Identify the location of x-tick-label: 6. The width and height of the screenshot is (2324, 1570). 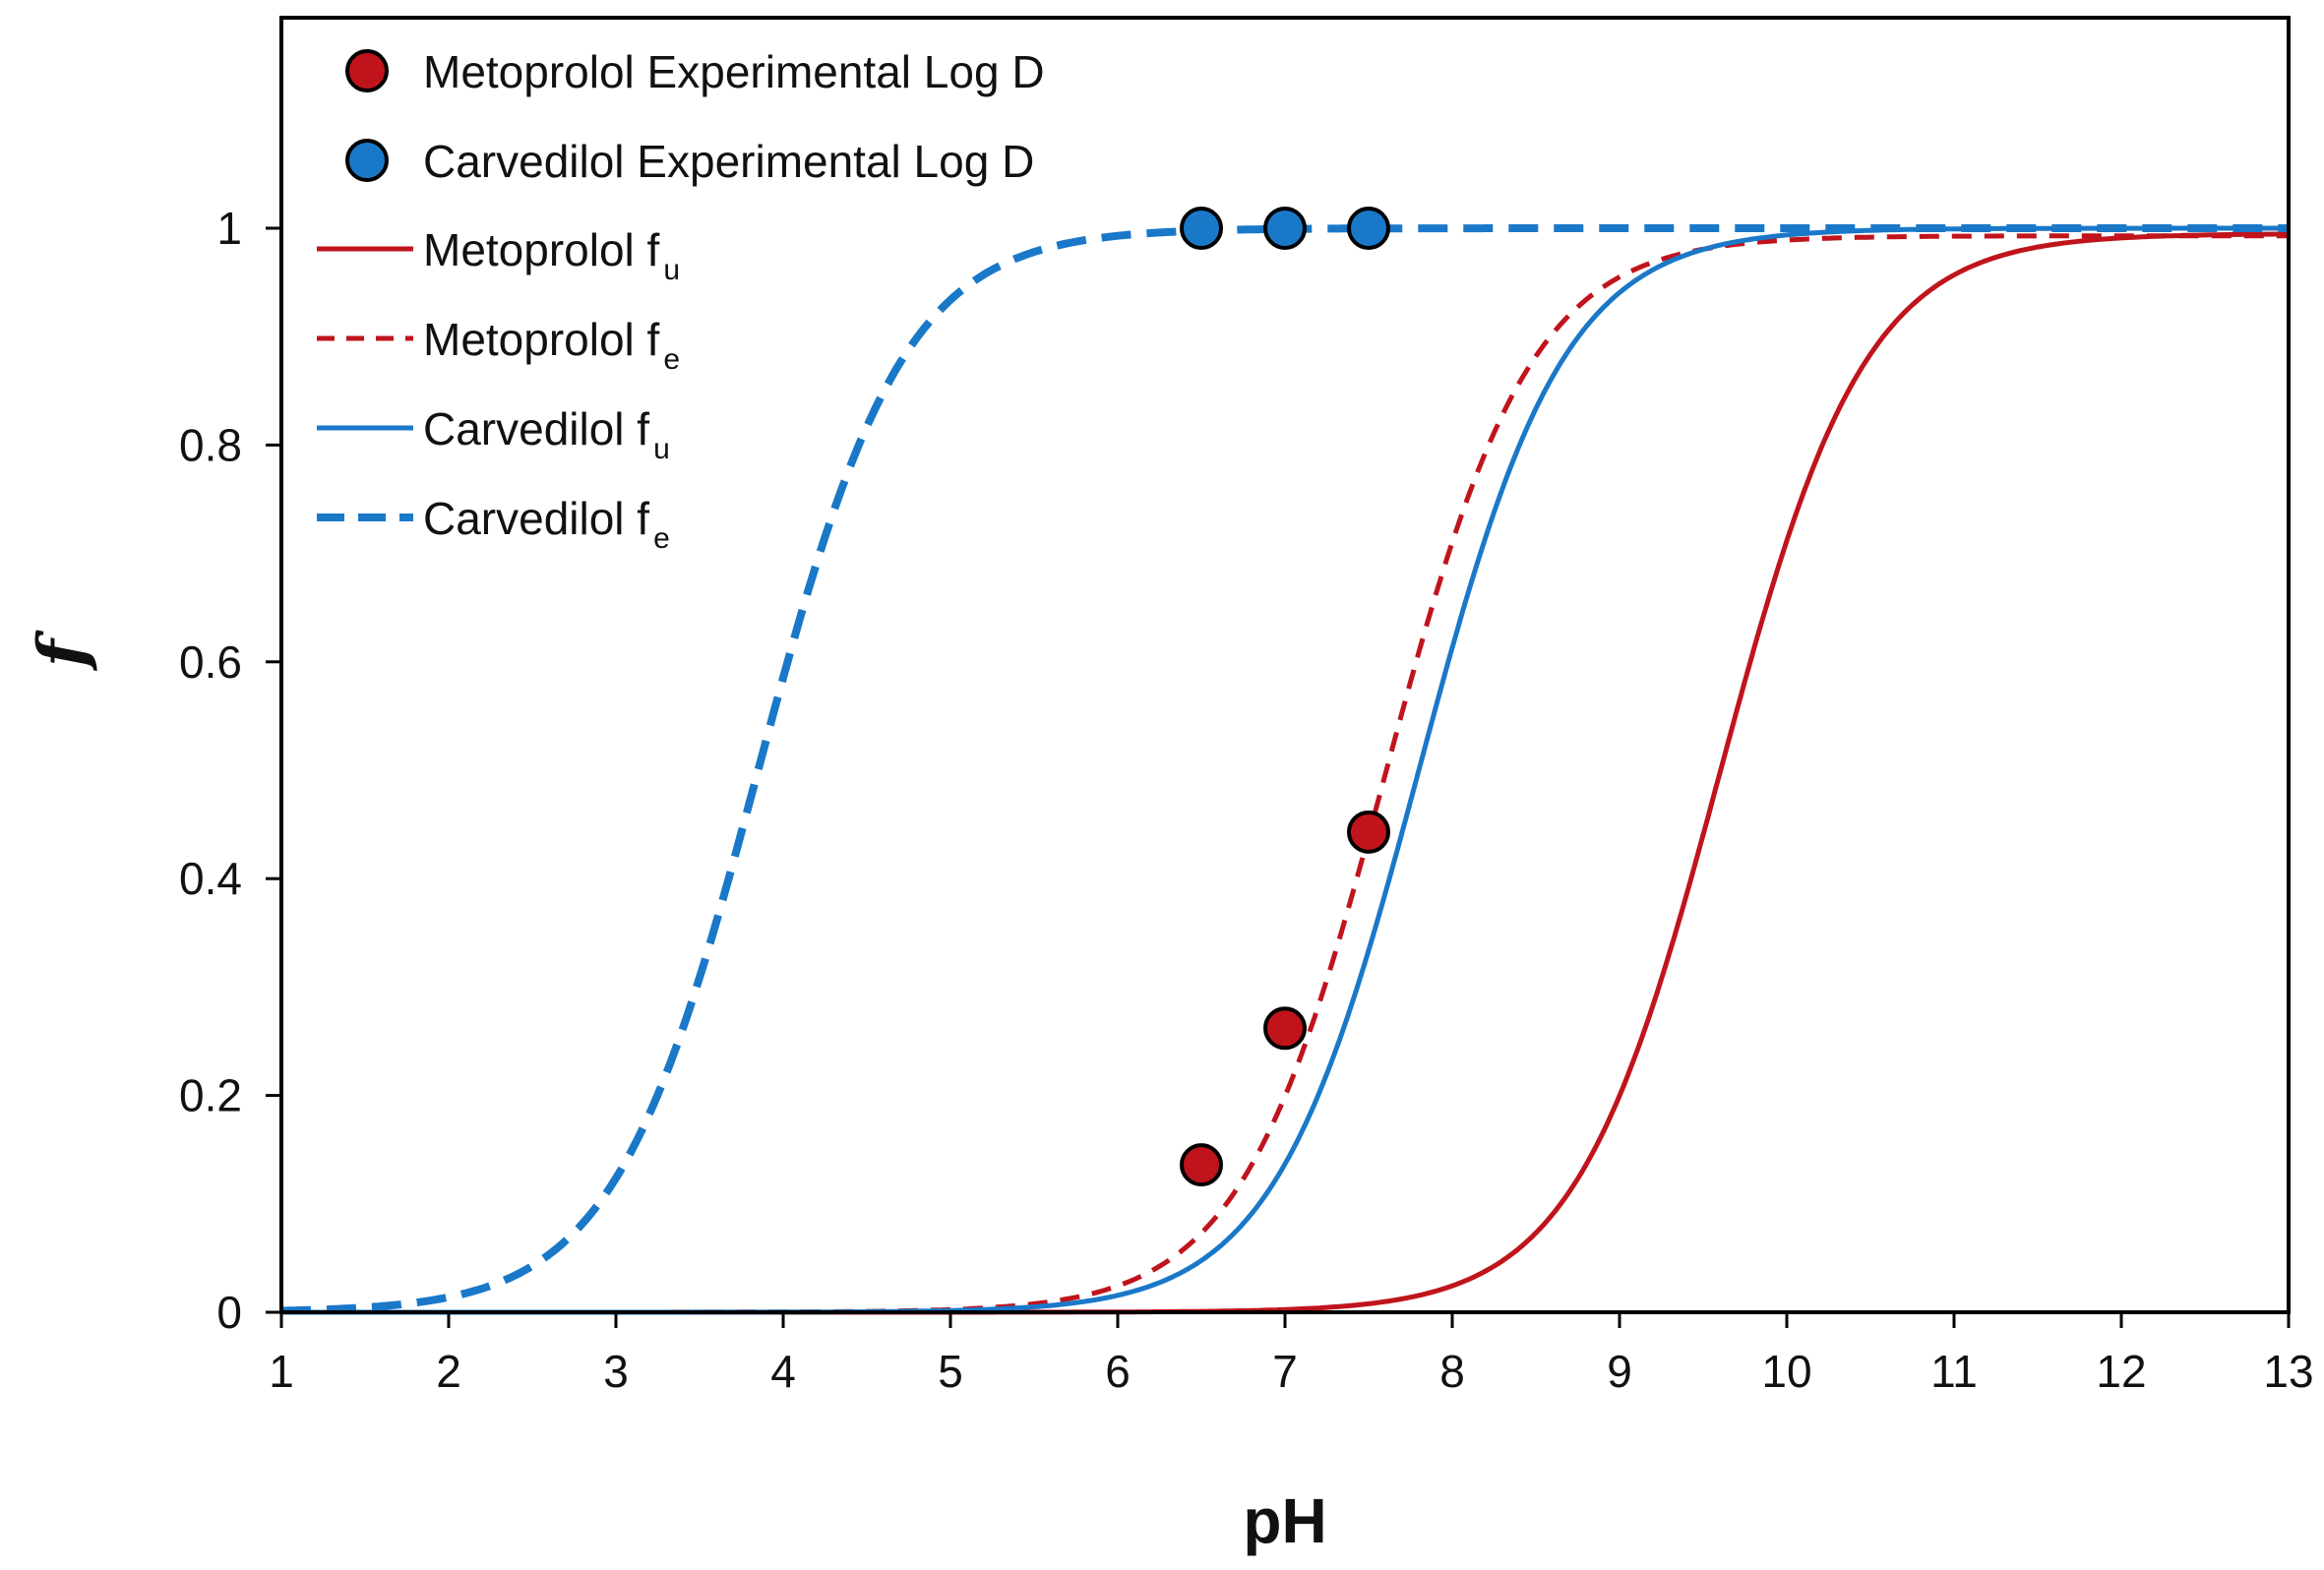
(1118, 1371).